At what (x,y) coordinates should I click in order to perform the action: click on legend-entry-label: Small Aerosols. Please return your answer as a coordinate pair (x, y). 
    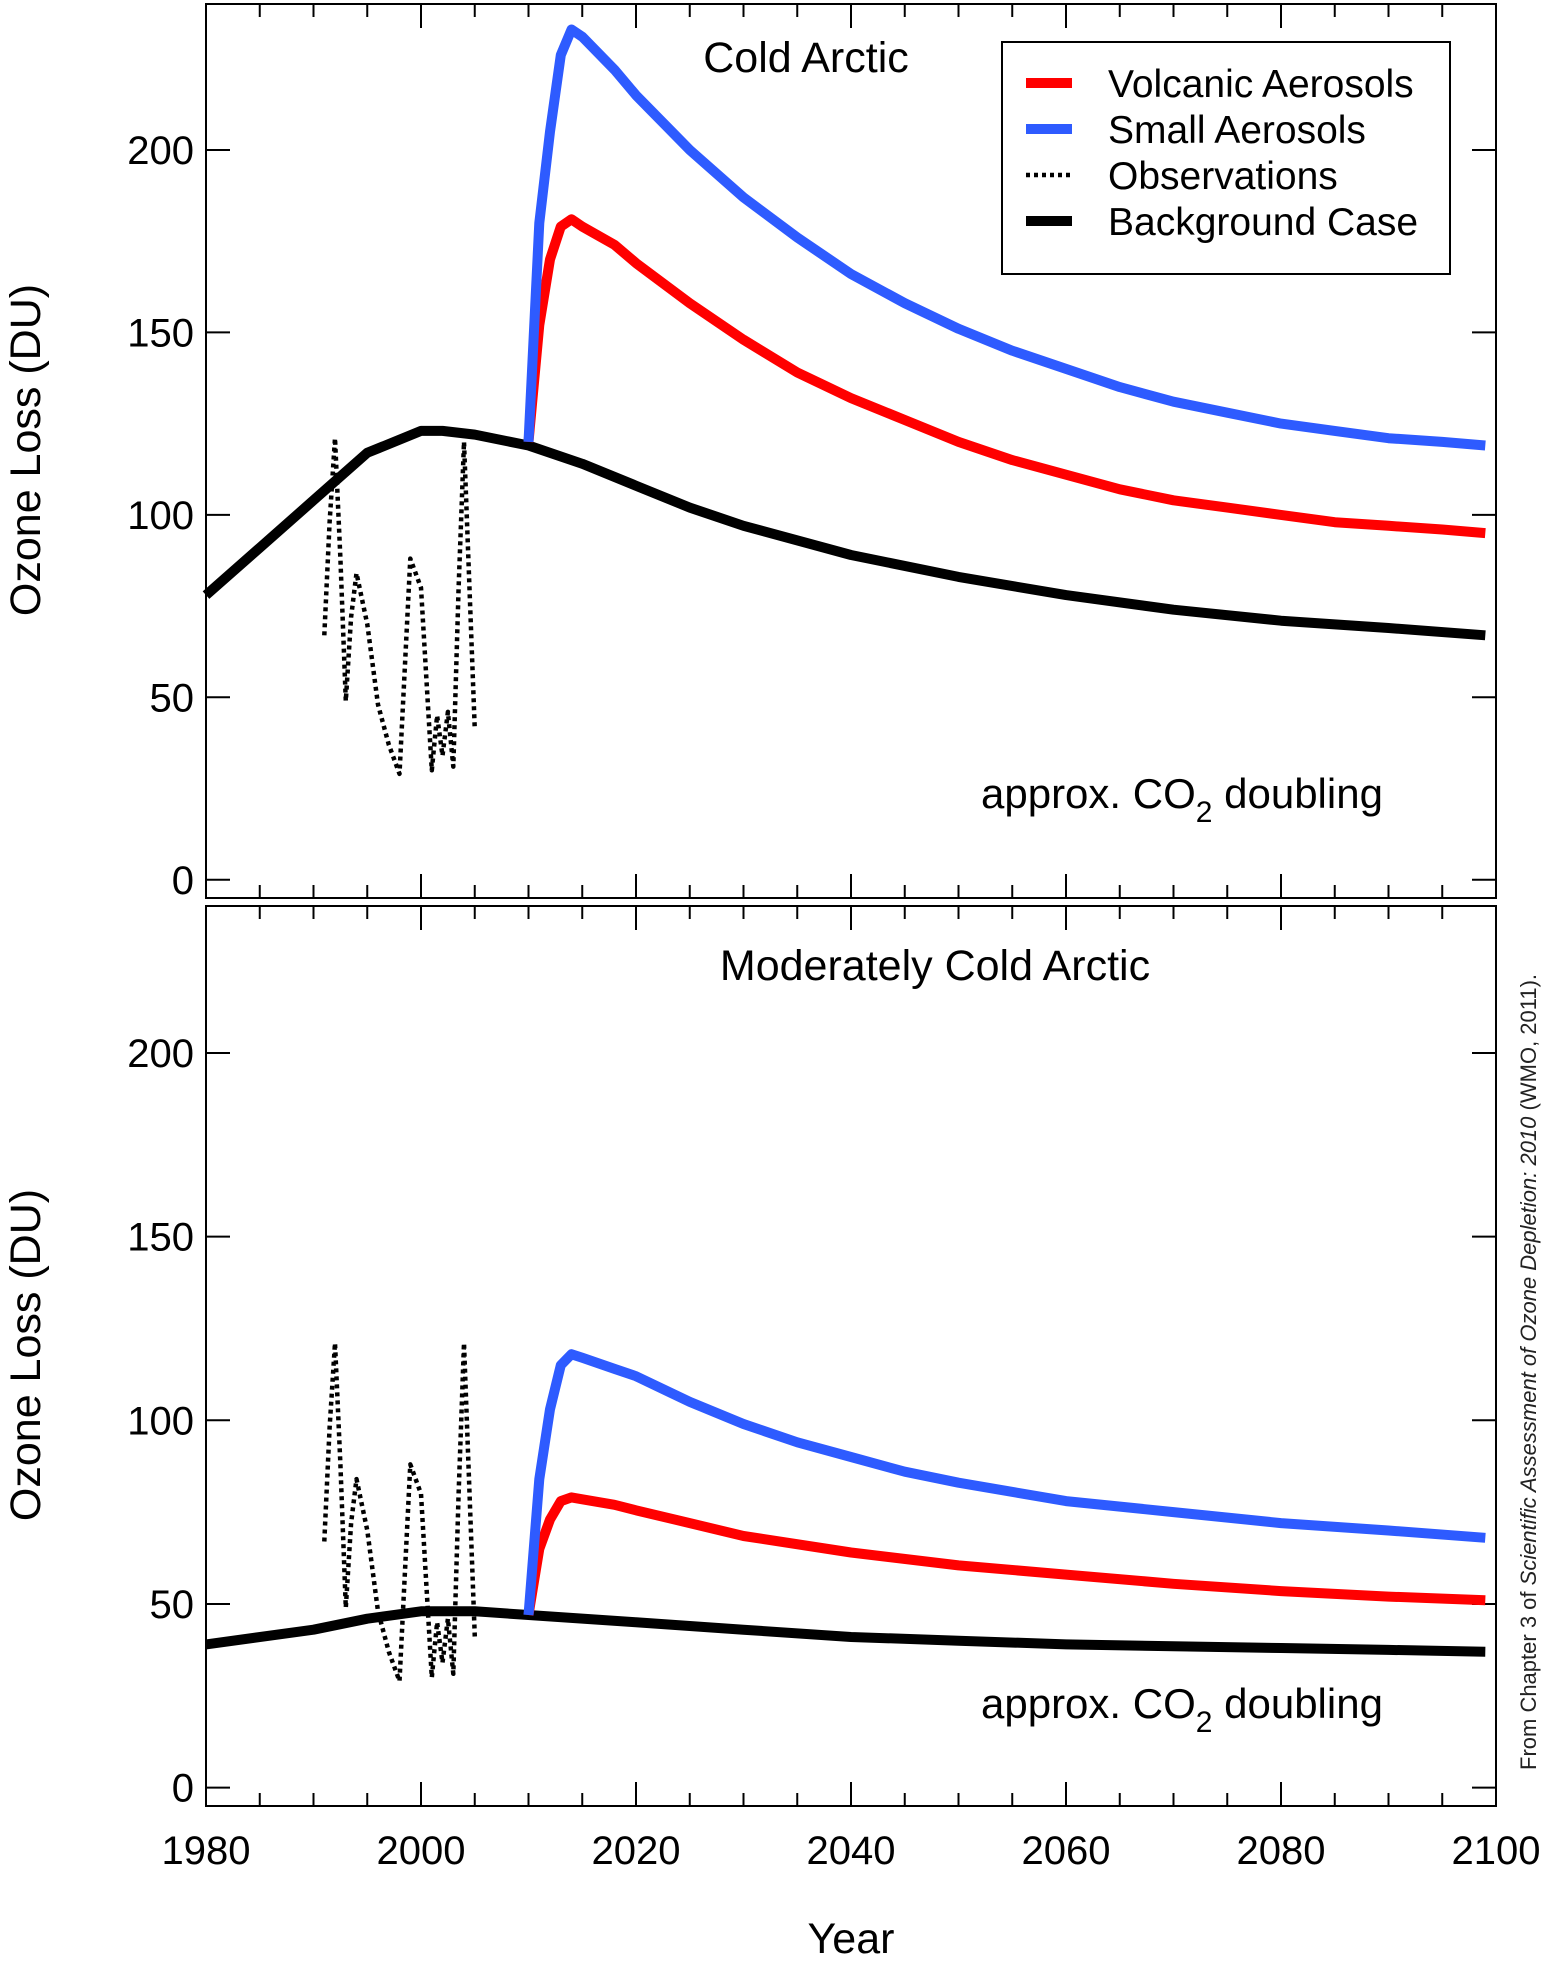
    Looking at the image, I should click on (1237, 130).